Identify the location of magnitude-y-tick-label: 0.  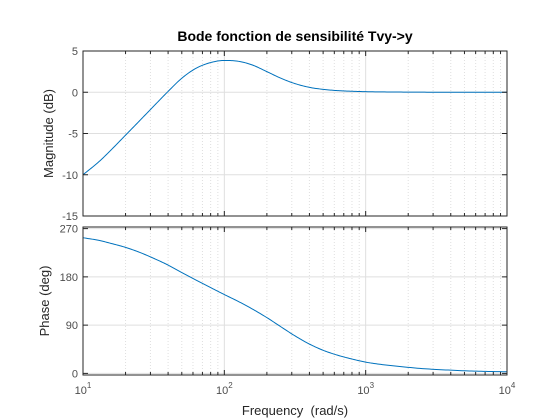
(75, 93).